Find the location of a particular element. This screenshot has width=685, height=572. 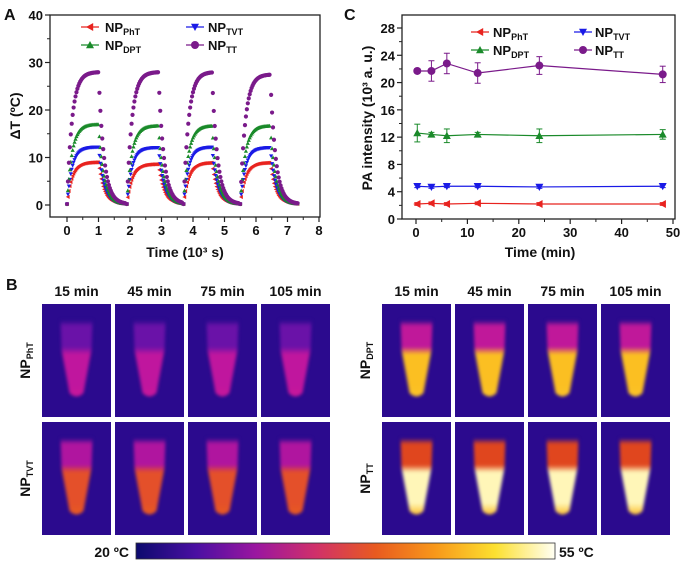

y-tick-label: 10 is located at coordinates (36, 158).